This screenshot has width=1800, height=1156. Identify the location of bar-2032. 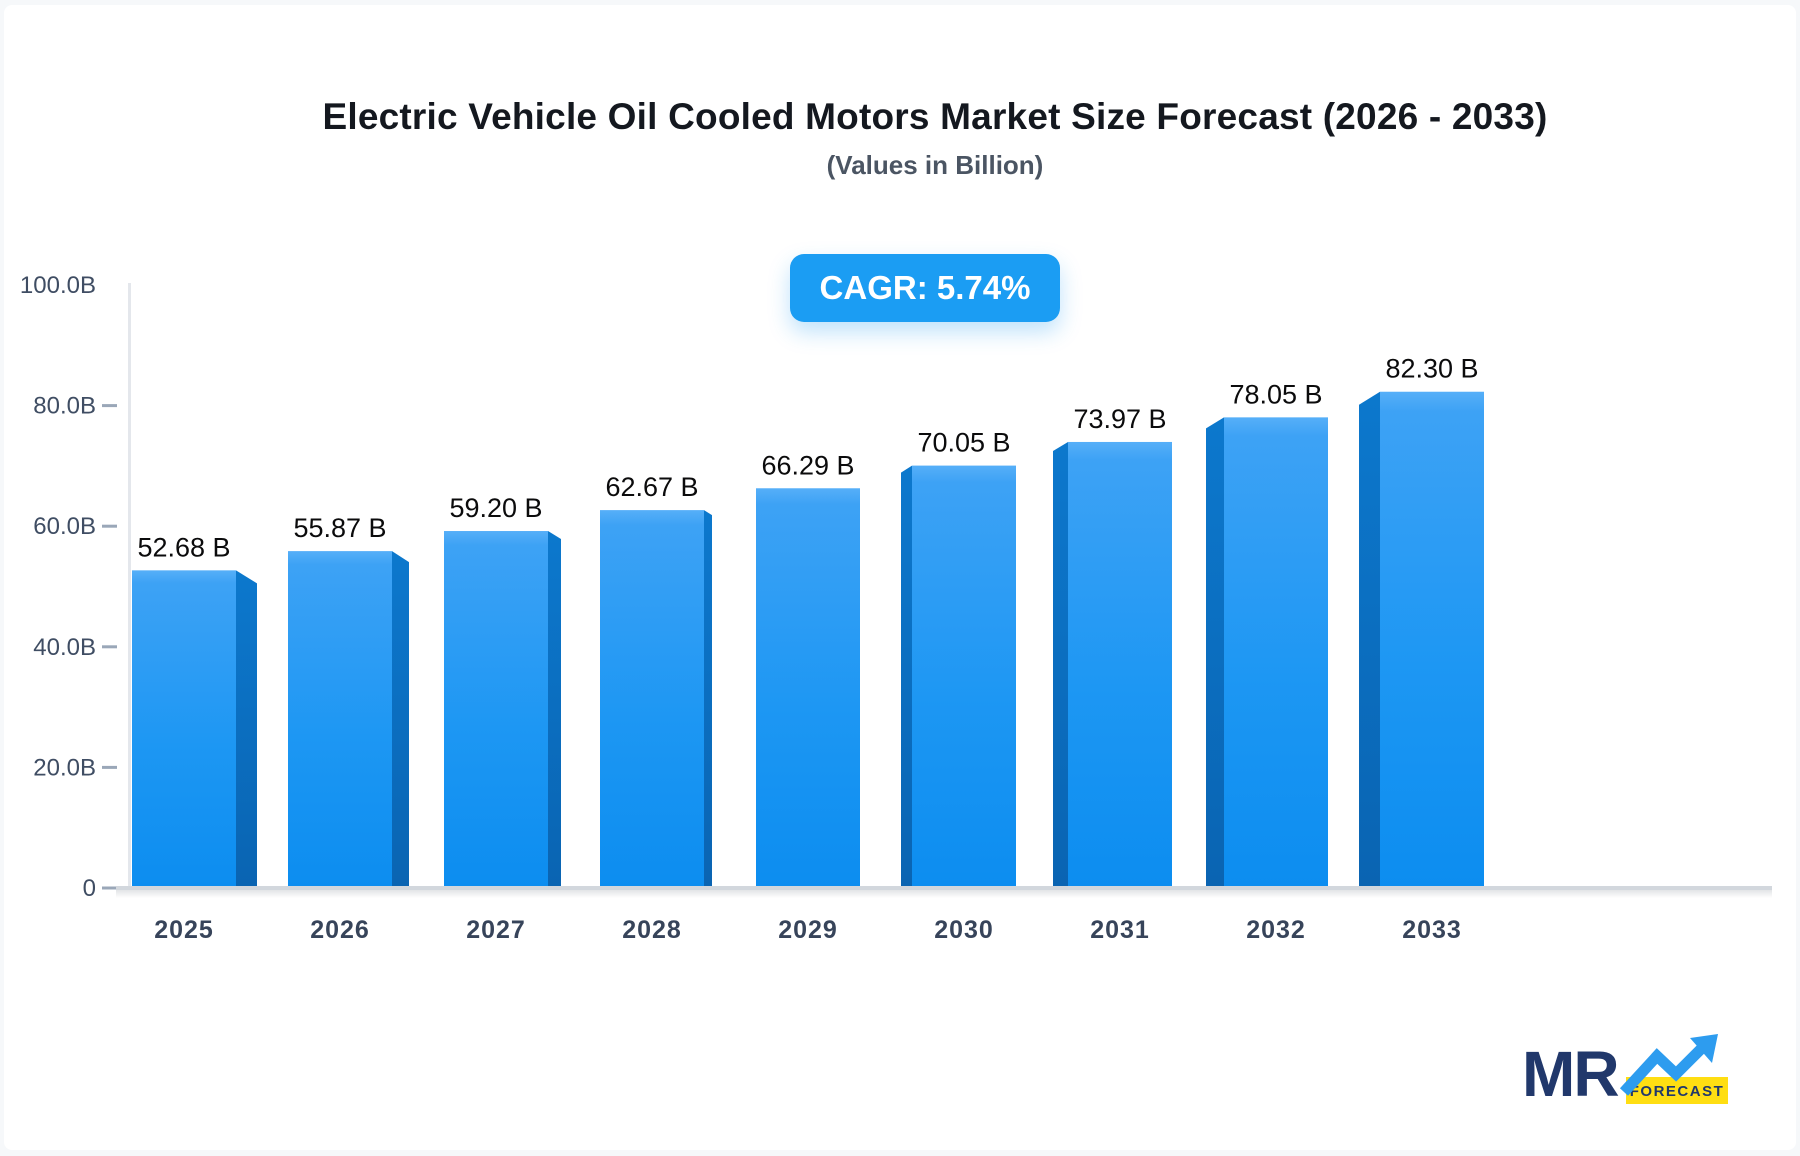
(1276, 652).